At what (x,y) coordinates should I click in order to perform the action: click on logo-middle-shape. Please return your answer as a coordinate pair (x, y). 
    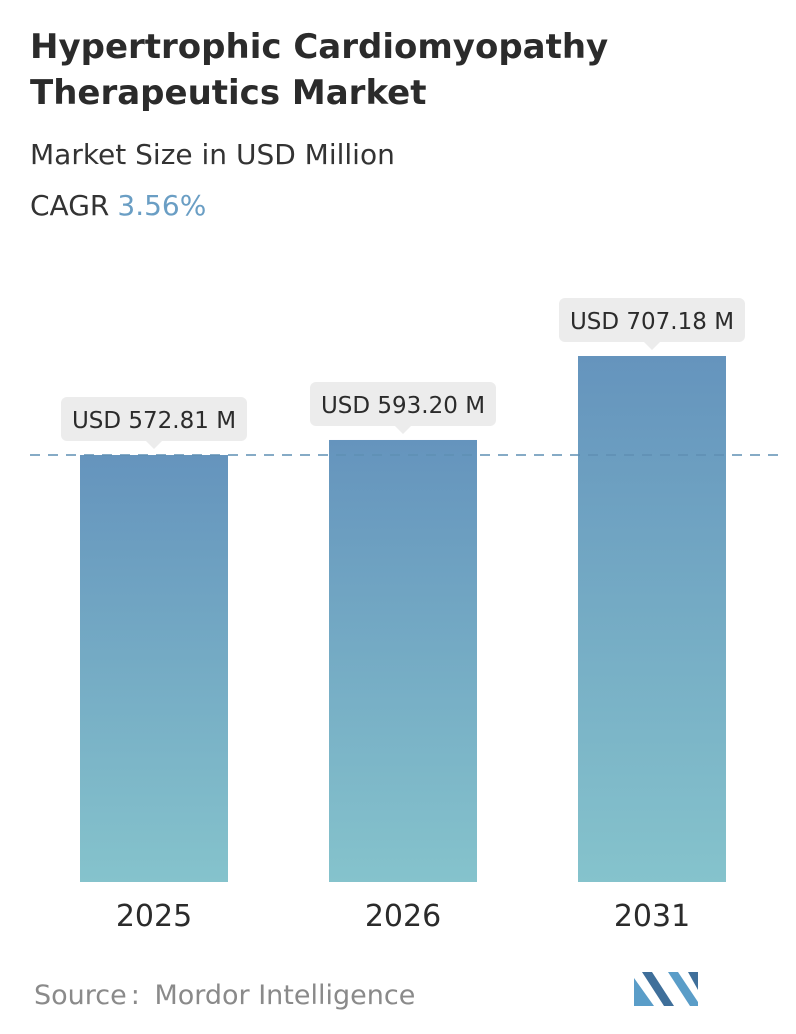
    Looking at the image, I should click on (658, 989).